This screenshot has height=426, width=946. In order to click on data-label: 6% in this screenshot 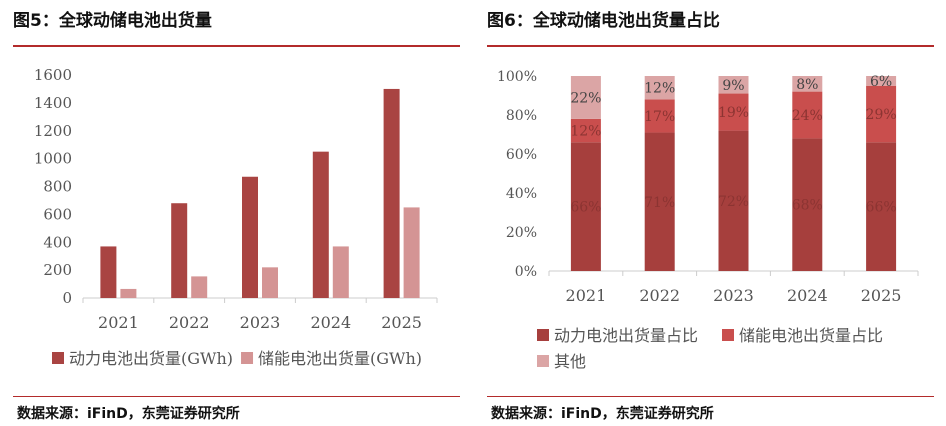, I will do `click(881, 82)`.